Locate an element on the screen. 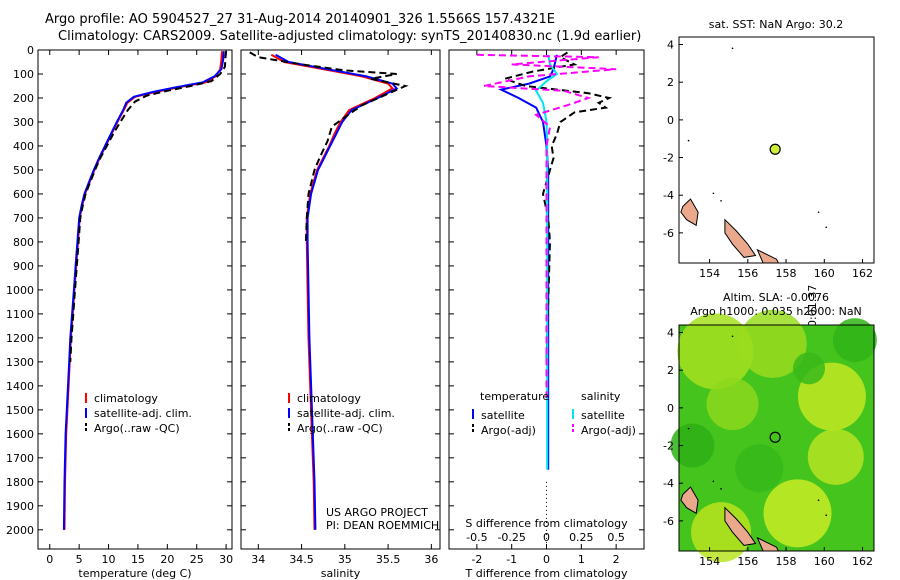 The width and height of the screenshot is (900, 580). difference-xtick2-label: 0 is located at coordinates (546, 537).